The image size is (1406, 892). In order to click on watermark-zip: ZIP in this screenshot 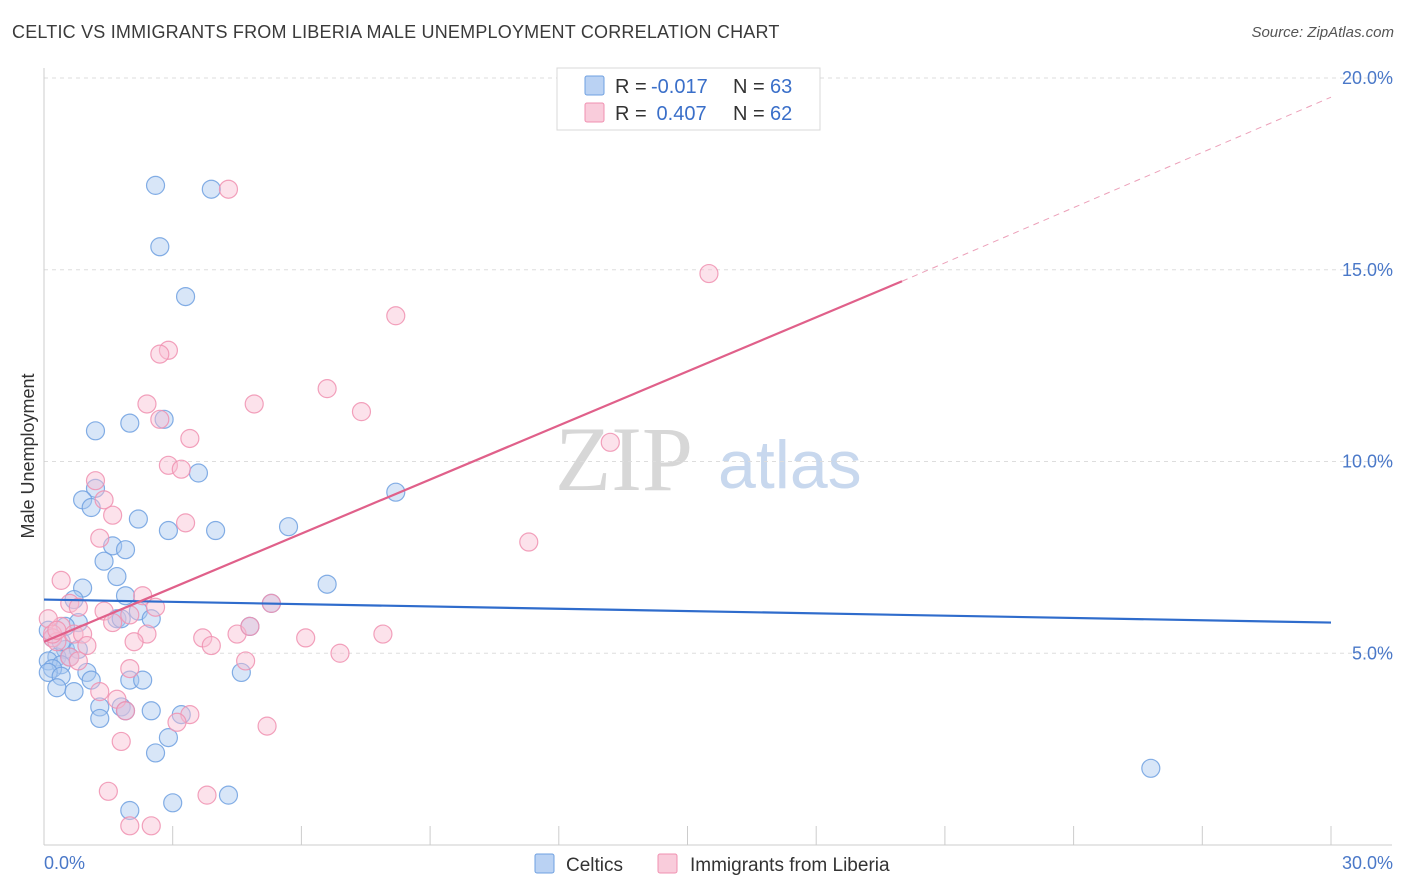, I will do `click(624, 459)`.